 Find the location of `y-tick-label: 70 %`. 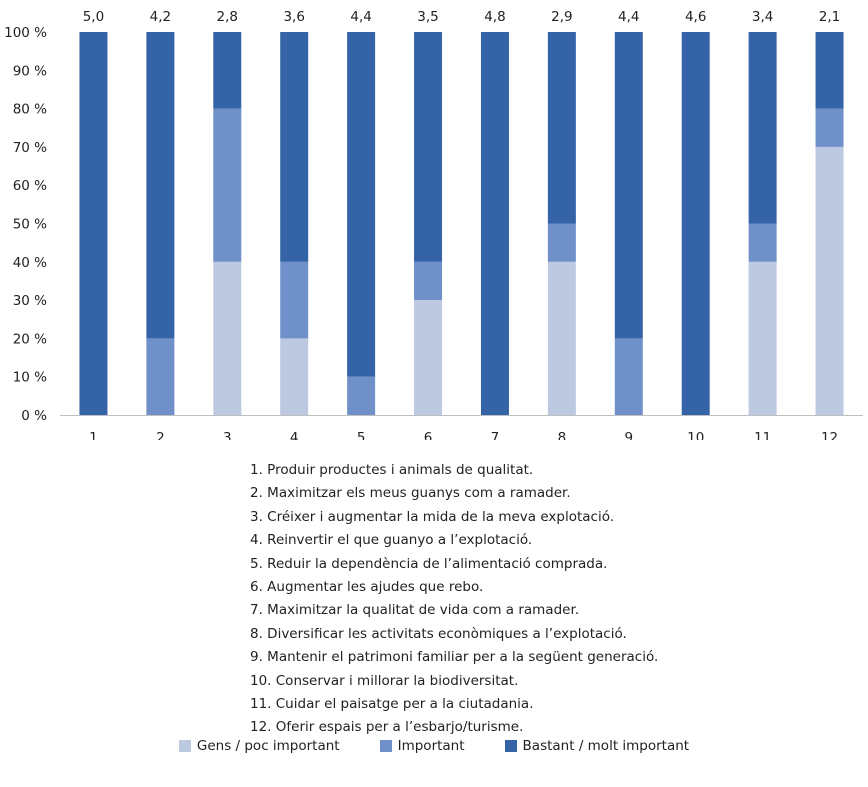

y-tick-label: 70 % is located at coordinates (30, 148).